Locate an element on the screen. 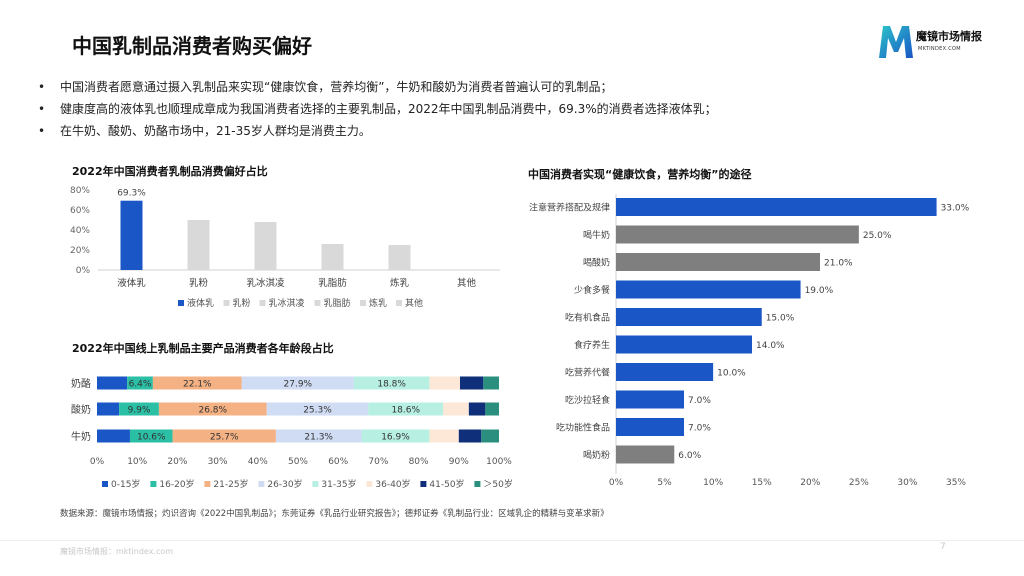 The width and height of the screenshot is (1024, 576). logo-text: 魔镜市场情报 is located at coordinates (949, 36).